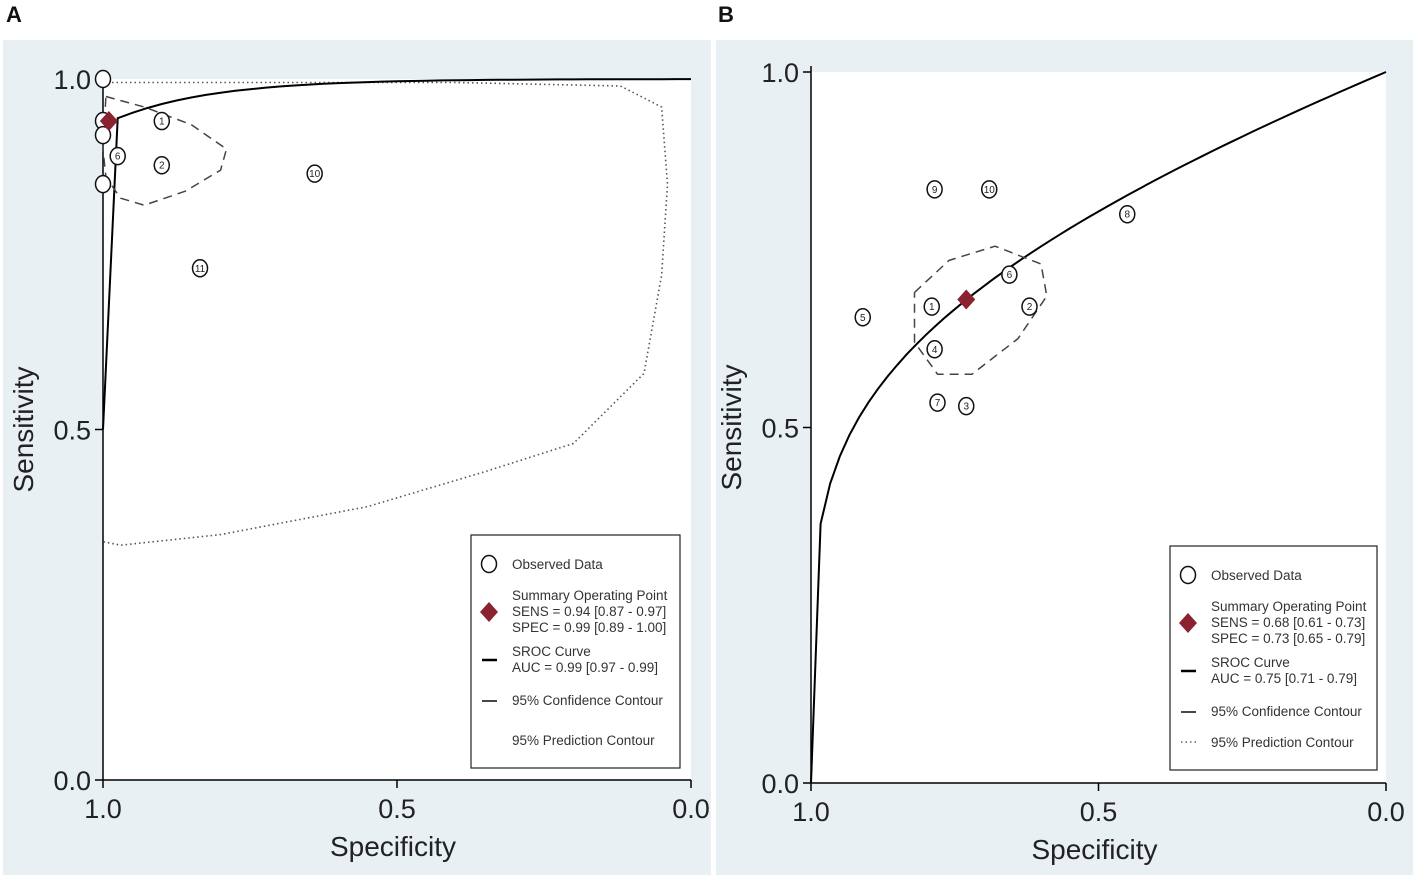 This screenshot has width=1417, height=879. I want to click on observed-point-label: 9, so click(935, 190).